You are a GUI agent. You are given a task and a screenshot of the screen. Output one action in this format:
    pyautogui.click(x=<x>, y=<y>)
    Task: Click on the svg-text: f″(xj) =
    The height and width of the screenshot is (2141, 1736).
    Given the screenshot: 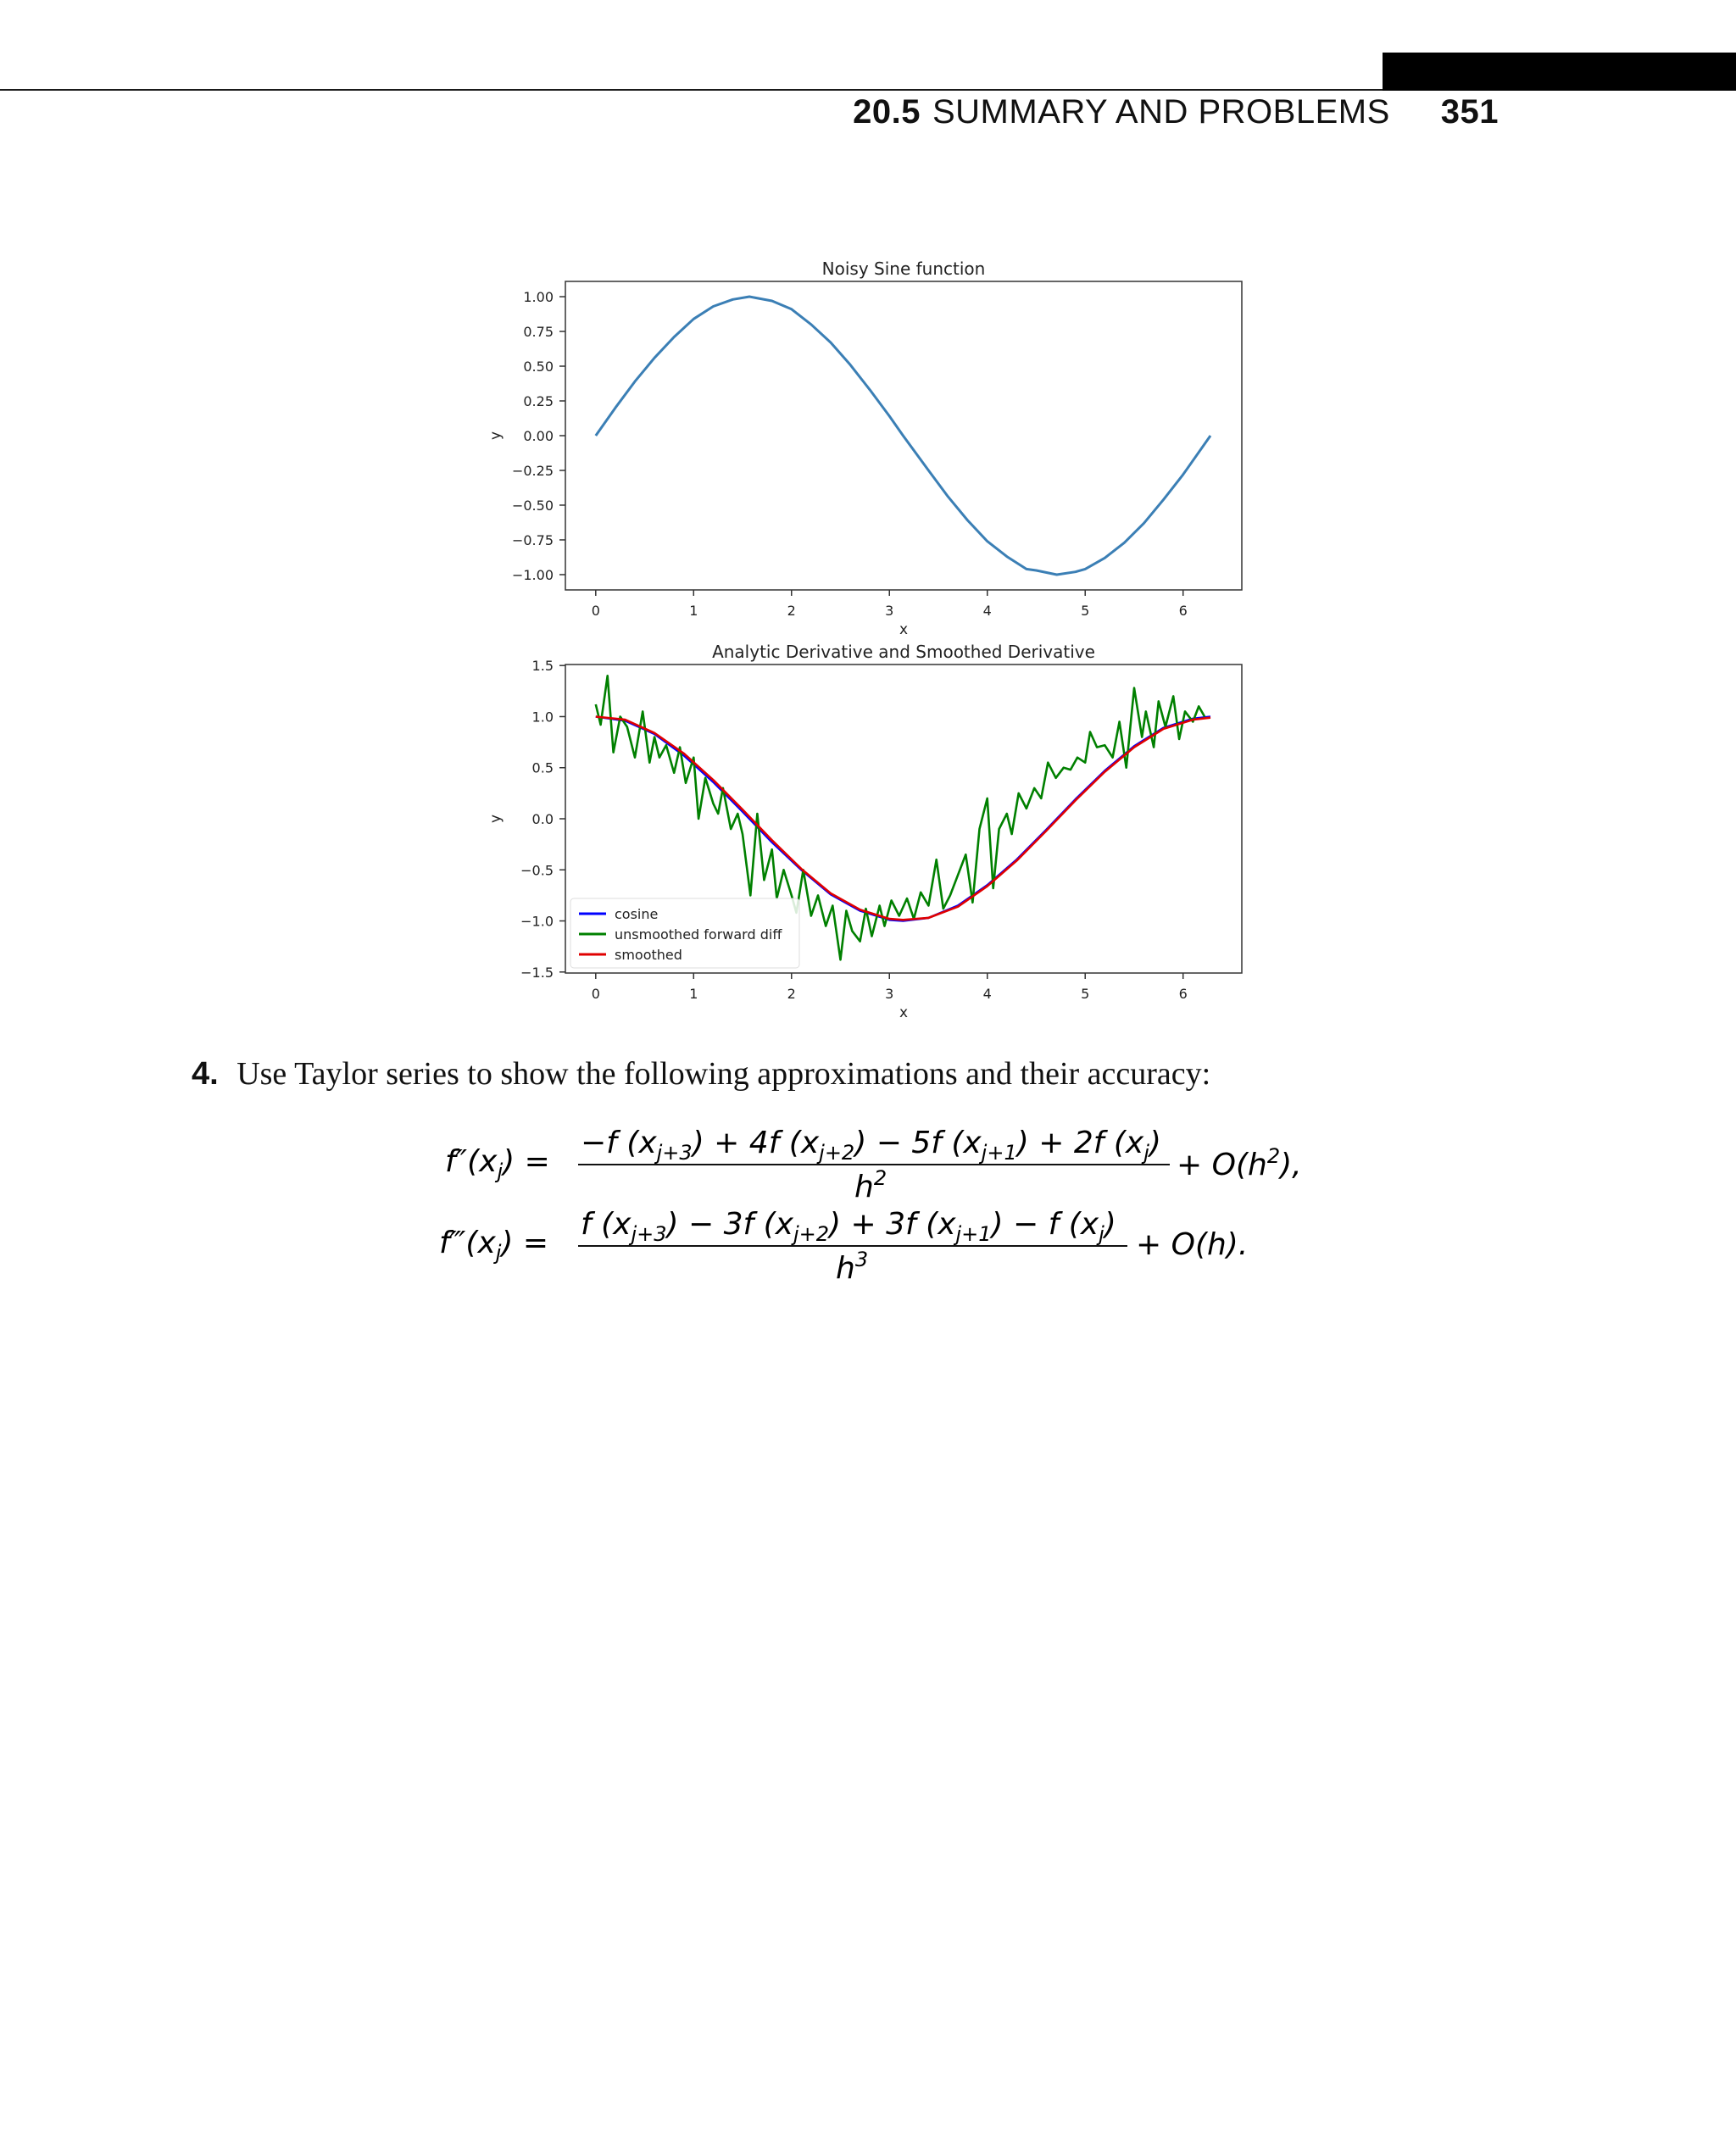 What is the action you would take?
    pyautogui.click(x=497, y=1163)
    